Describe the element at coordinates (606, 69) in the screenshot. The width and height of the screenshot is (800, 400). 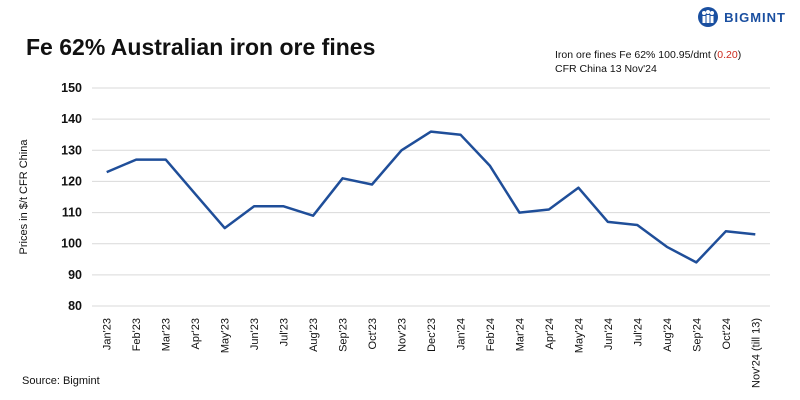
I see `price-note-line2: CFR China 13 Nov'24` at that location.